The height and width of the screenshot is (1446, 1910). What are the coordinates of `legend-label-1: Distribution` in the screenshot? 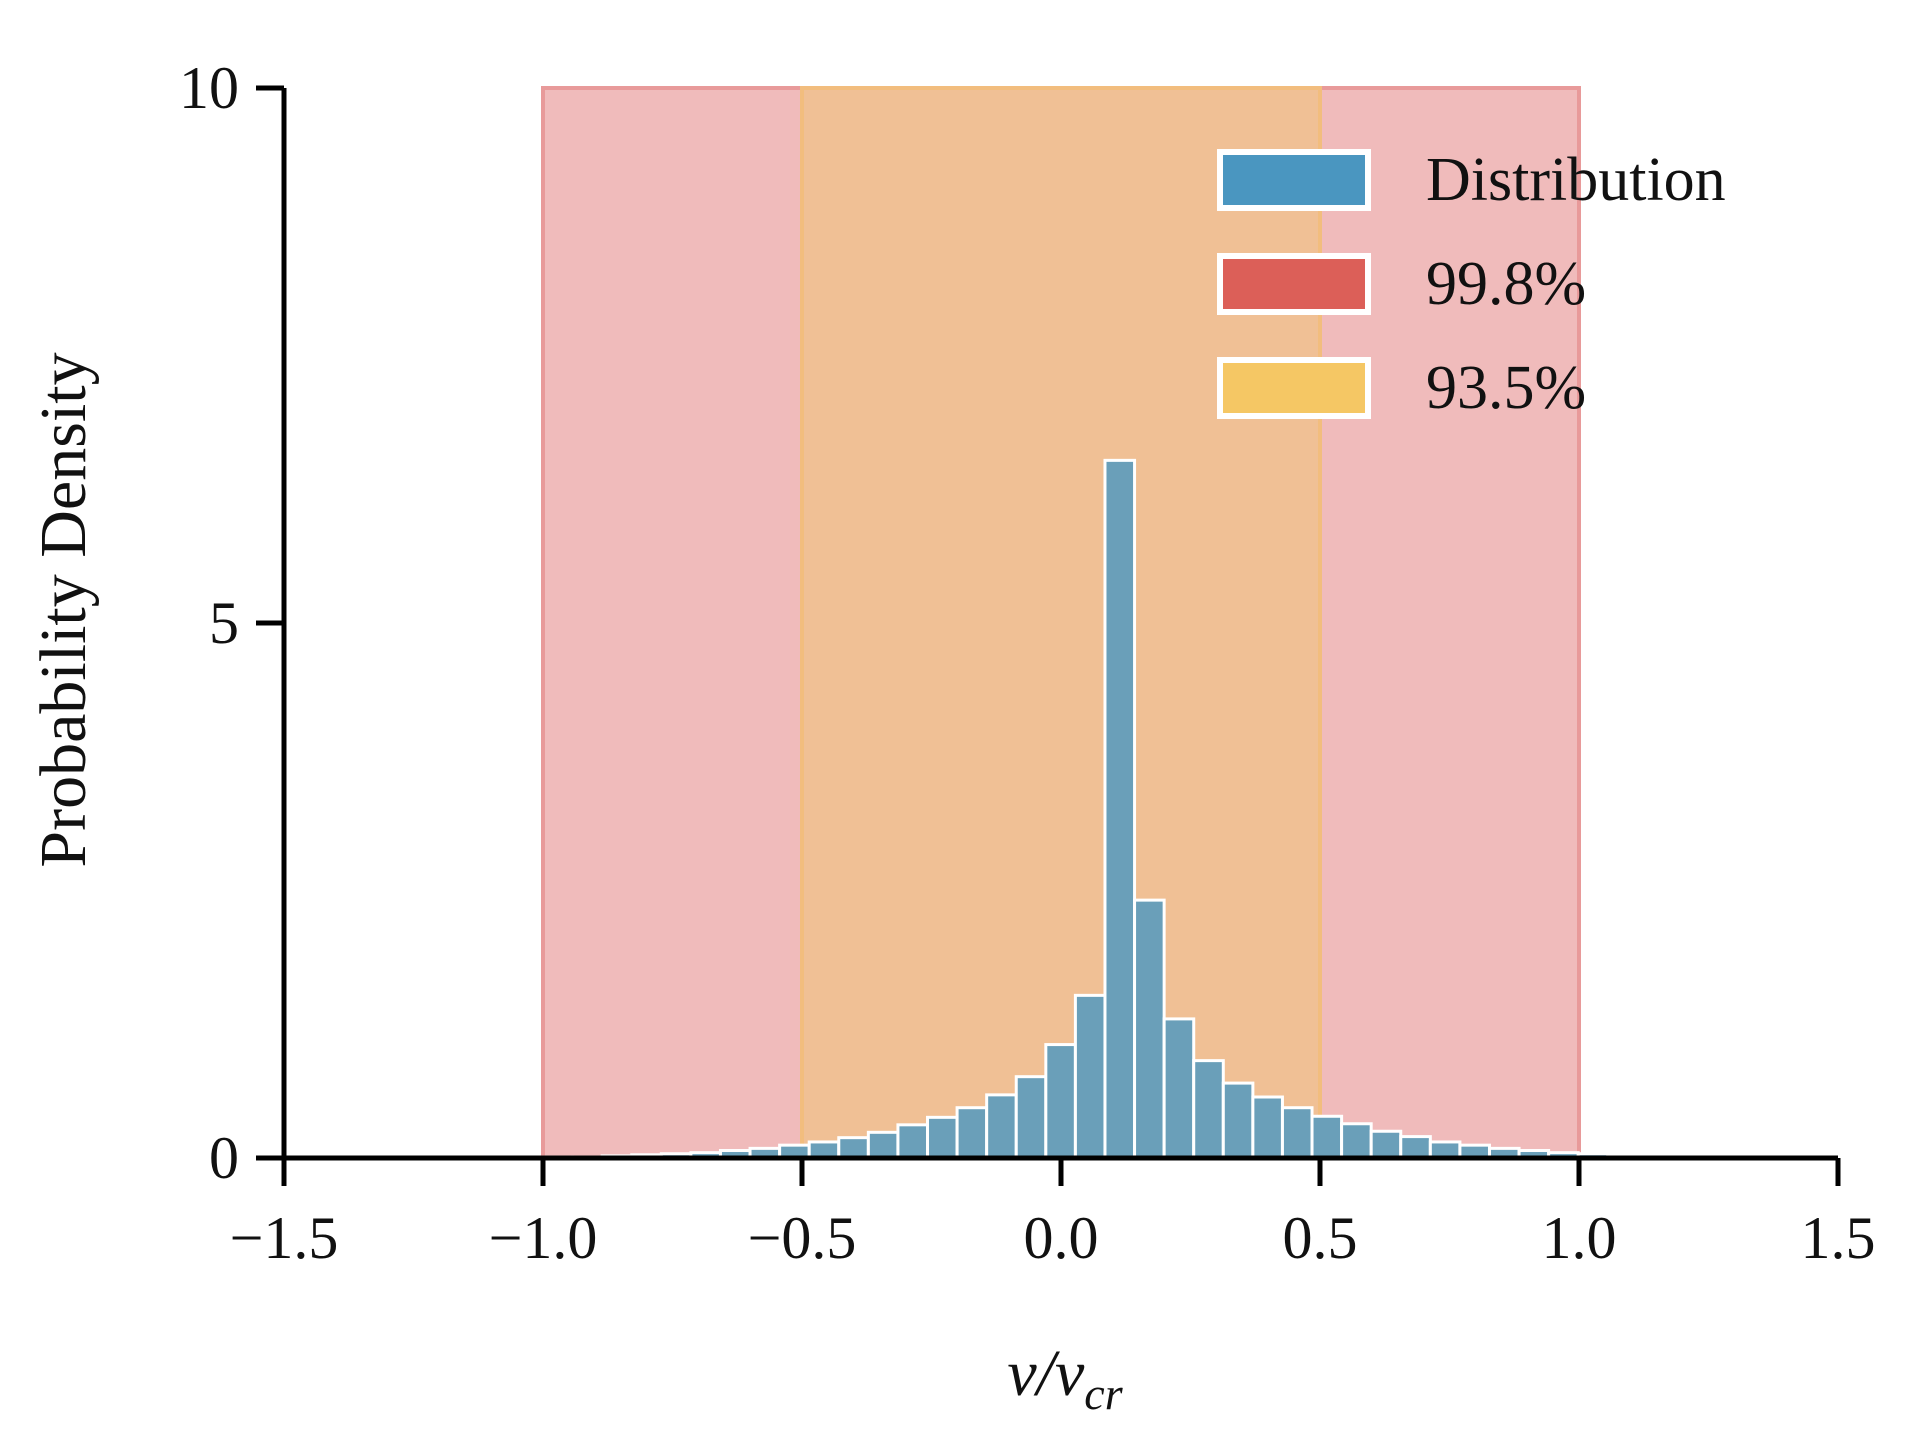 It's located at (1576, 180).